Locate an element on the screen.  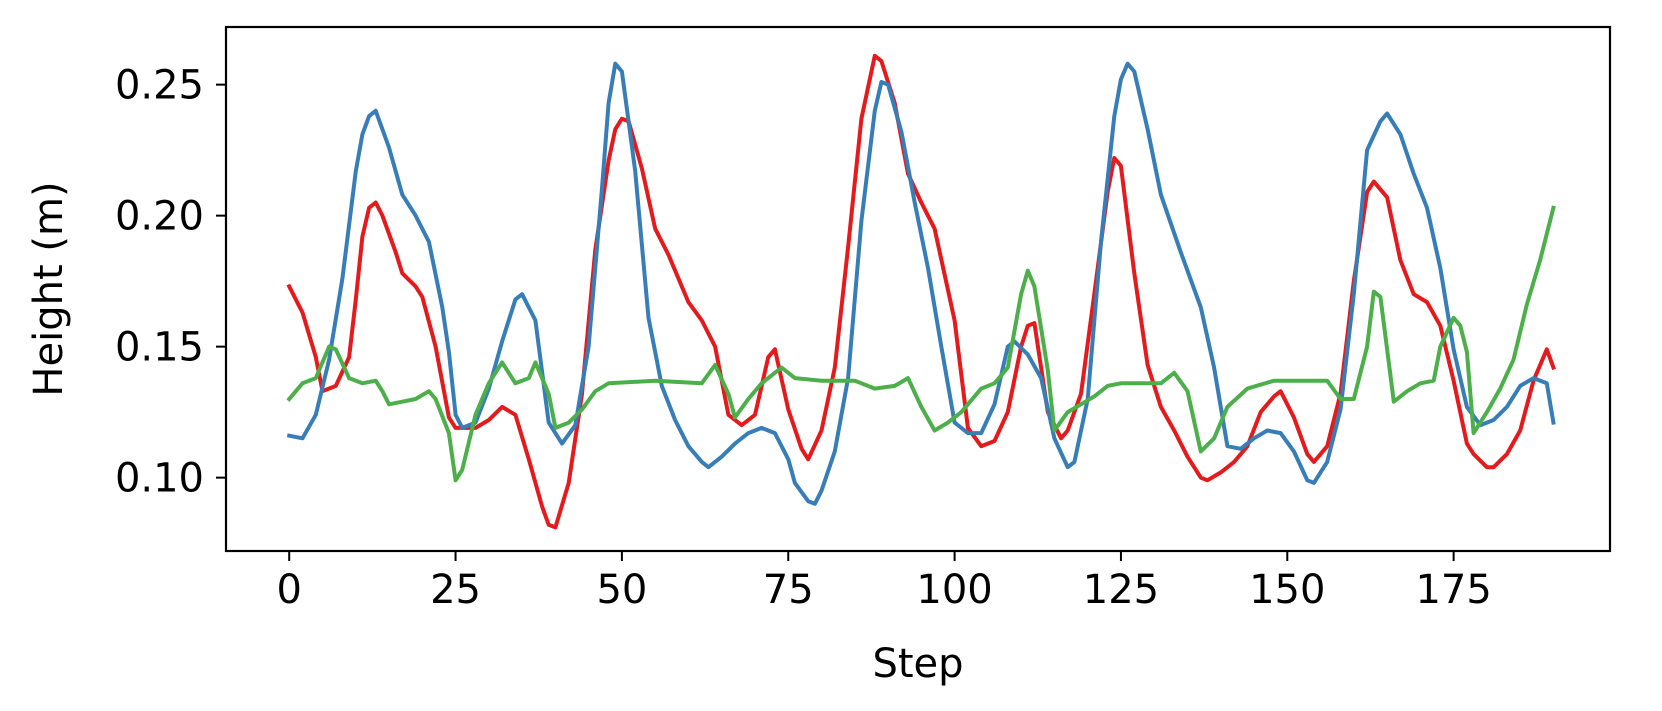
y-tick-label: 0.15 is located at coordinates (159, 348).